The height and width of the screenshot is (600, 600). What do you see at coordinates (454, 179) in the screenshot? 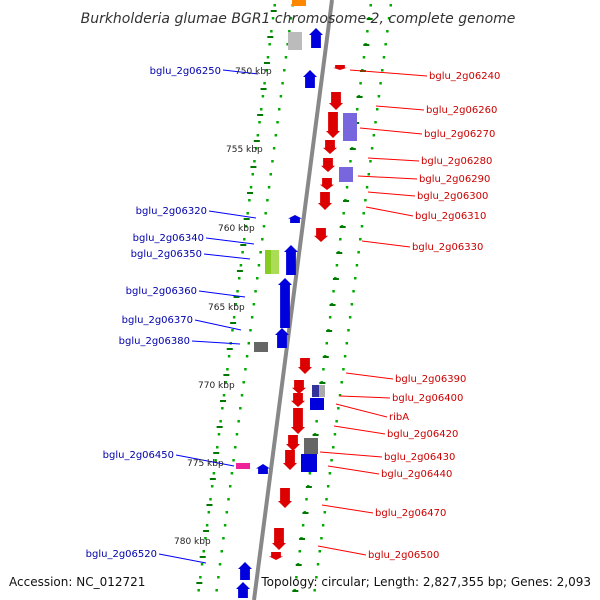
I see `gene-label: bglu_2g06290` at bounding box center [454, 179].